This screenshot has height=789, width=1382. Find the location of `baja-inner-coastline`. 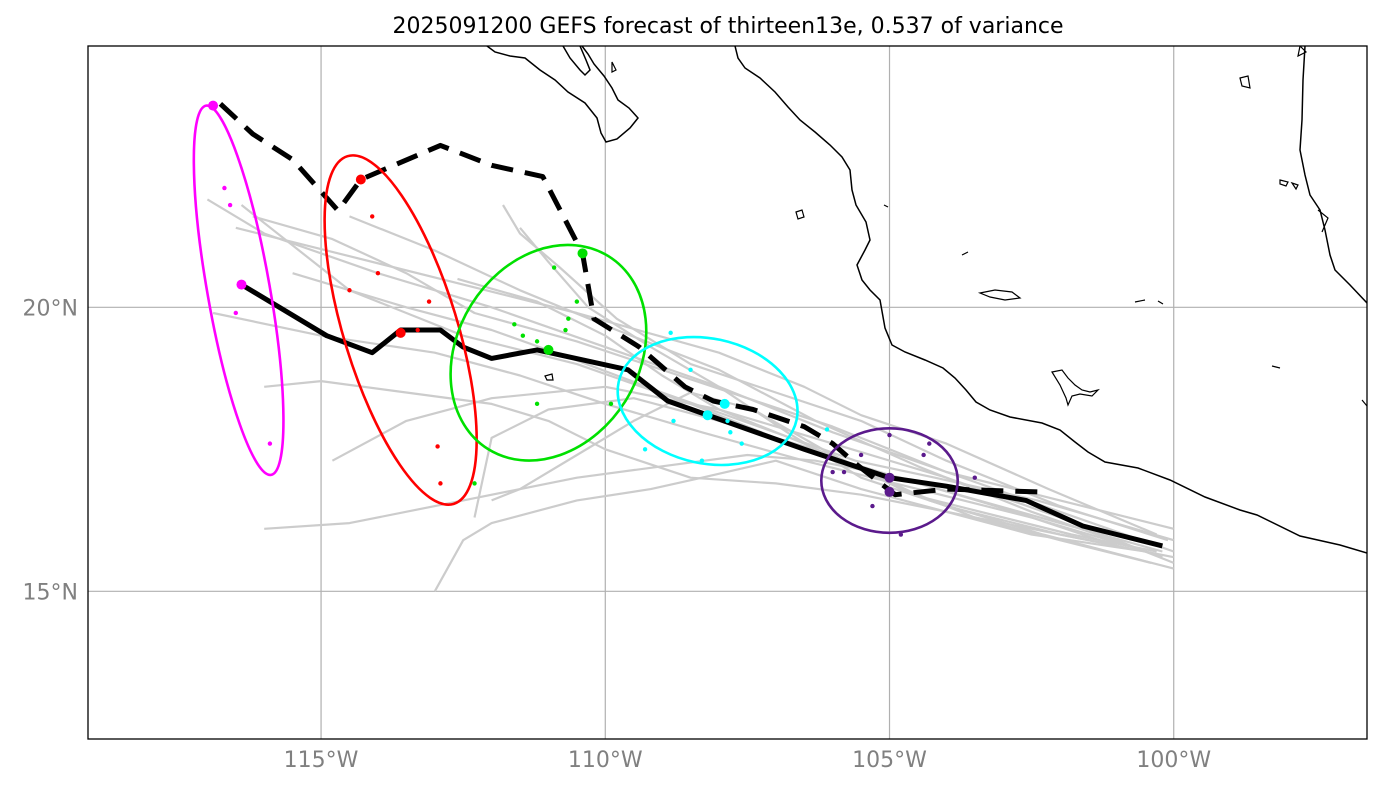

baja-inner-coastline is located at coordinates (576, 61).